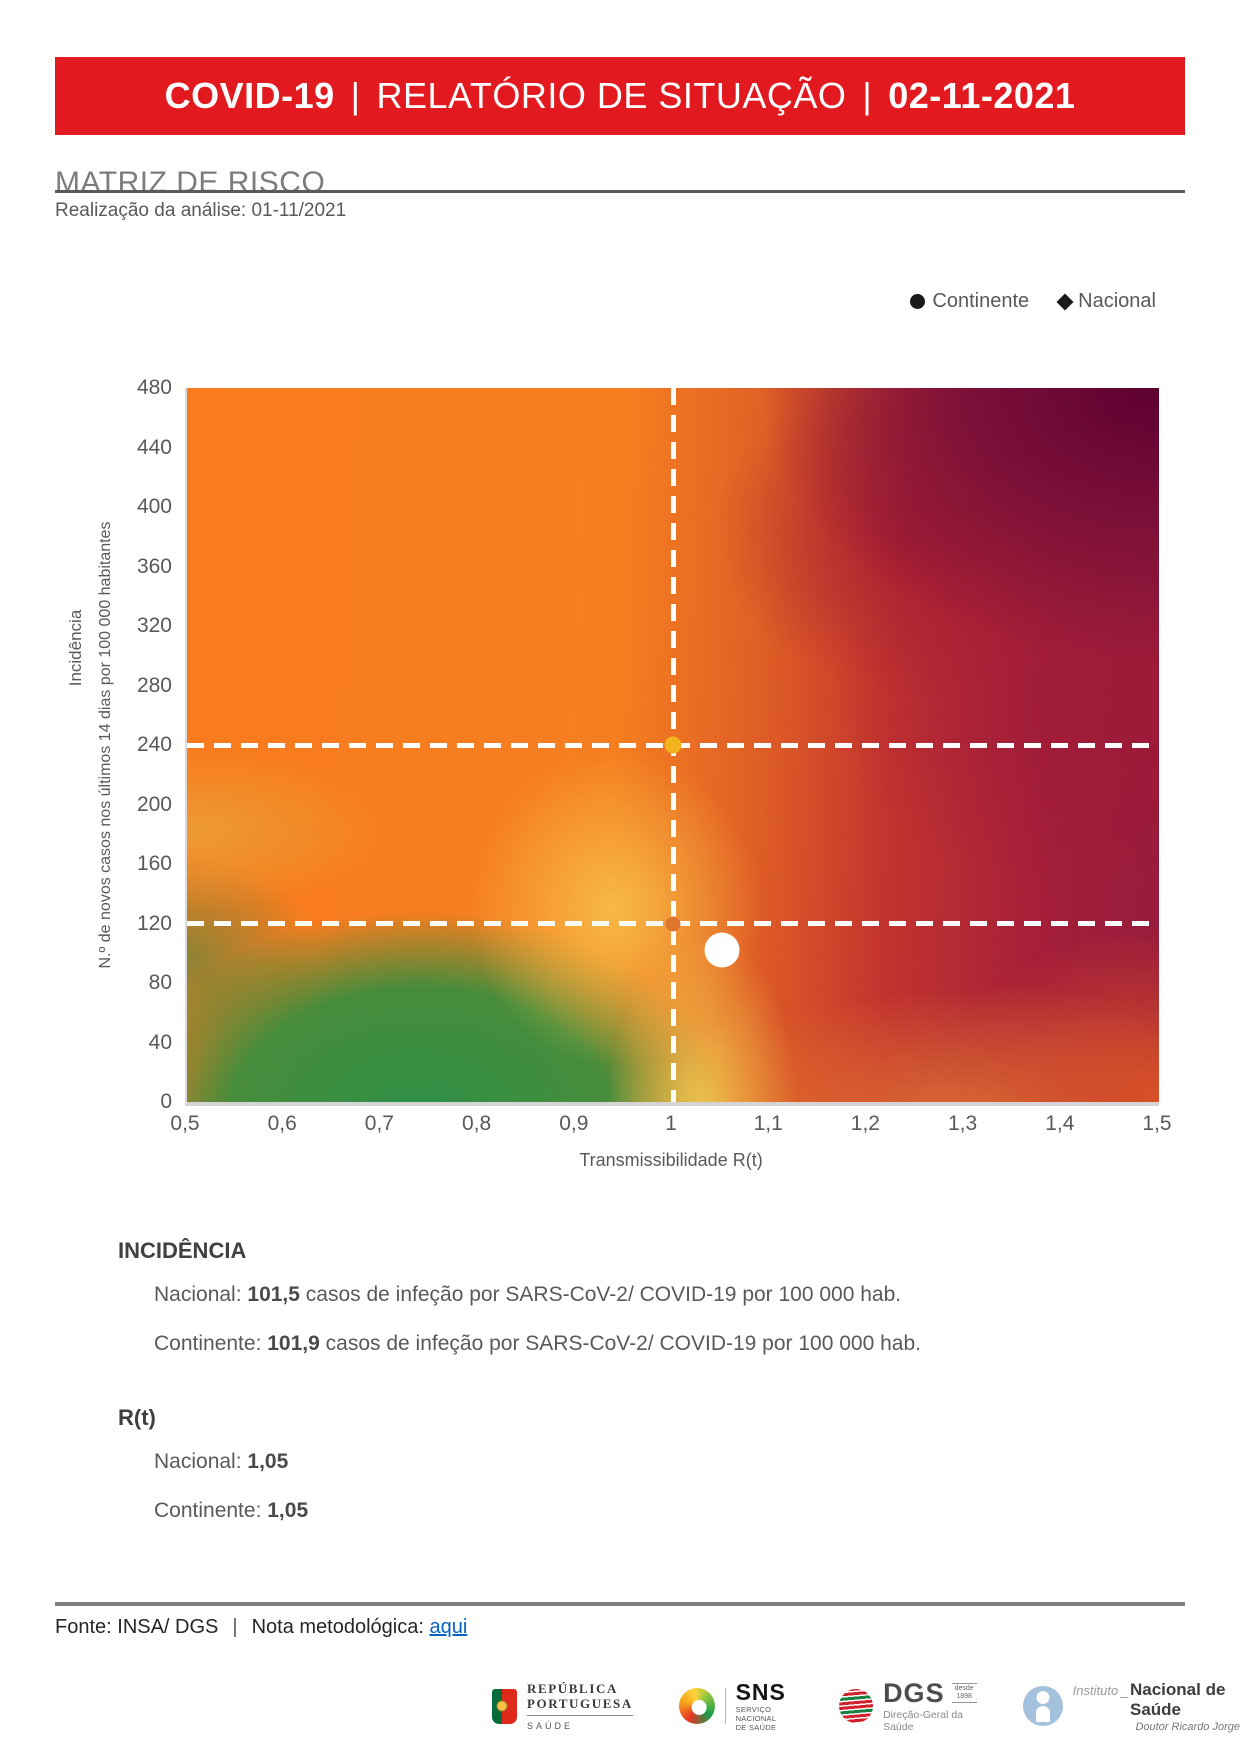 The image size is (1240, 1752). Describe the element at coordinates (982, 95) in the screenshot. I see `banner-date: 02-11-2021` at that location.